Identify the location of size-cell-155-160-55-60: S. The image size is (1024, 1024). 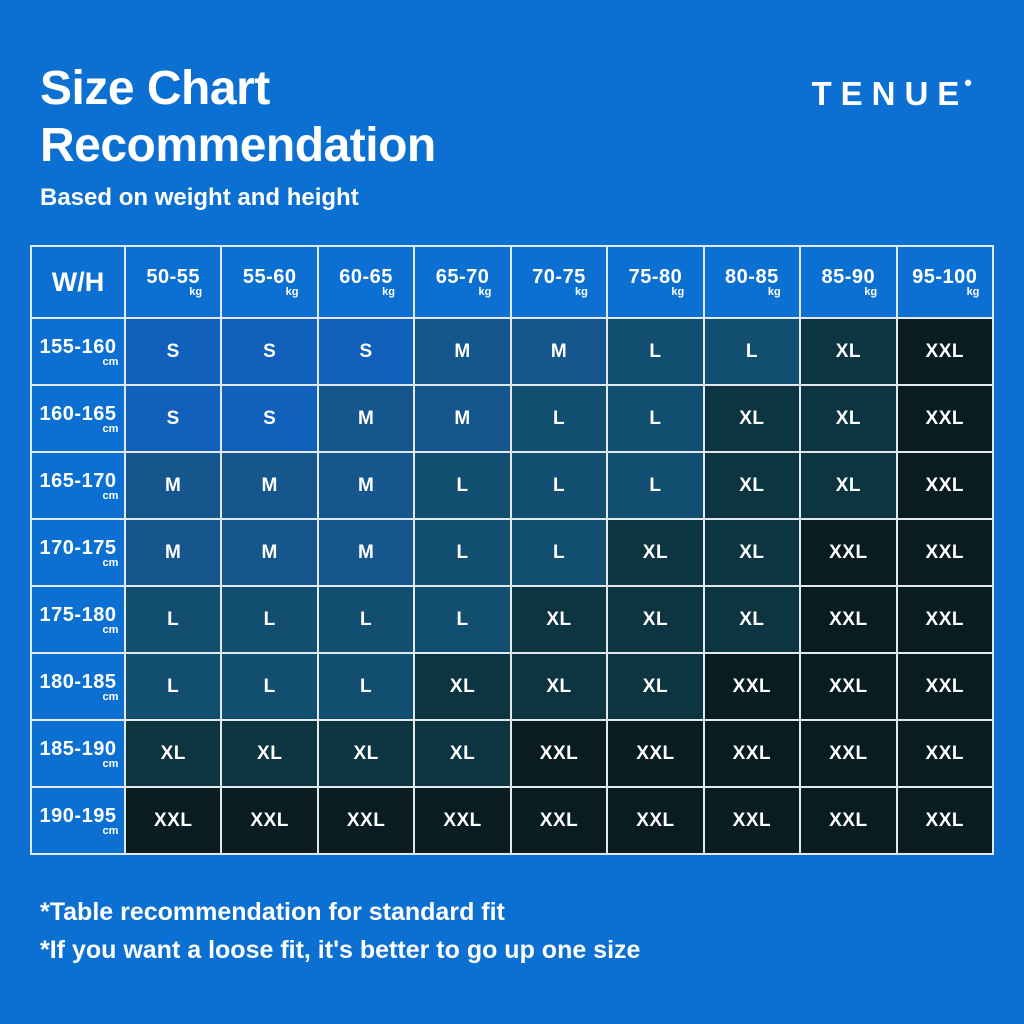
(269, 351).